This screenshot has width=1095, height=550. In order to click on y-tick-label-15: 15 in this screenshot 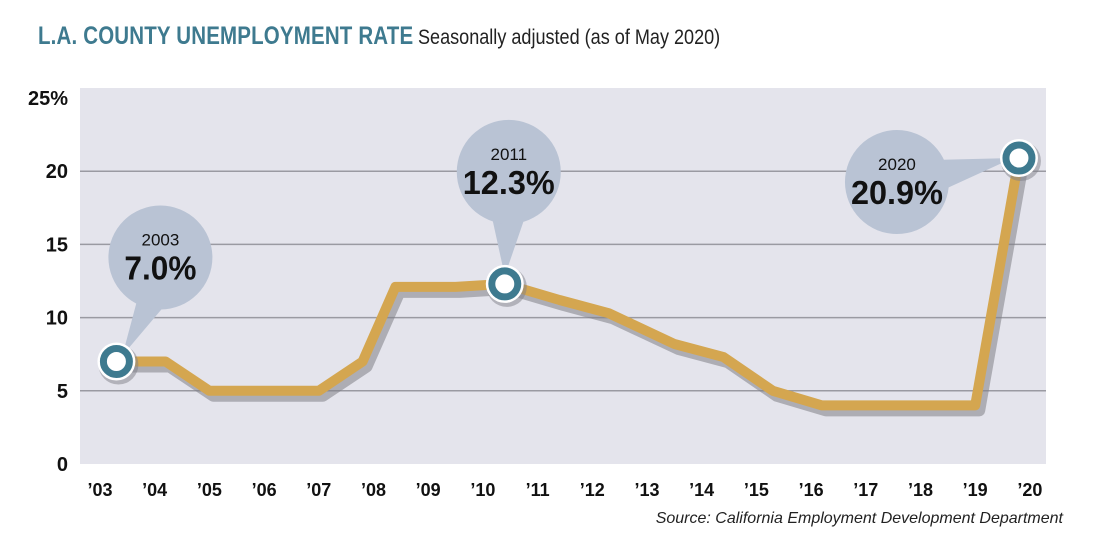, I will do `click(57, 245)`.